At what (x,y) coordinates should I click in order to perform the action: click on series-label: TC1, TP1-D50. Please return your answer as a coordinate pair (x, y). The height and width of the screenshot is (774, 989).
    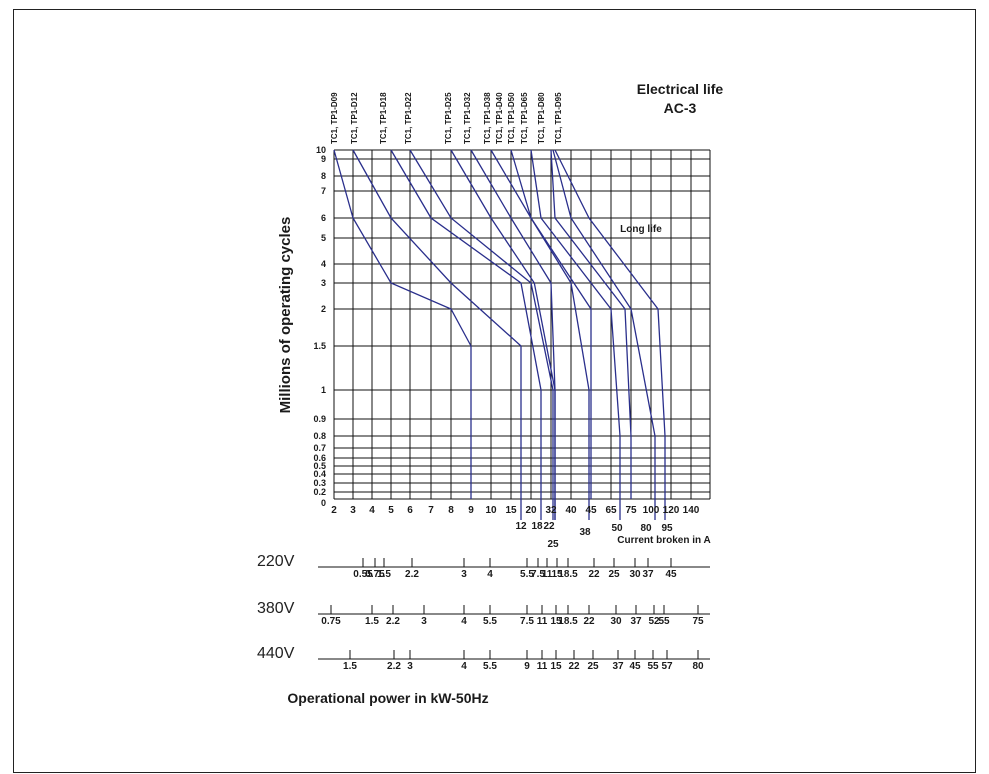
    Looking at the image, I should click on (511, 118).